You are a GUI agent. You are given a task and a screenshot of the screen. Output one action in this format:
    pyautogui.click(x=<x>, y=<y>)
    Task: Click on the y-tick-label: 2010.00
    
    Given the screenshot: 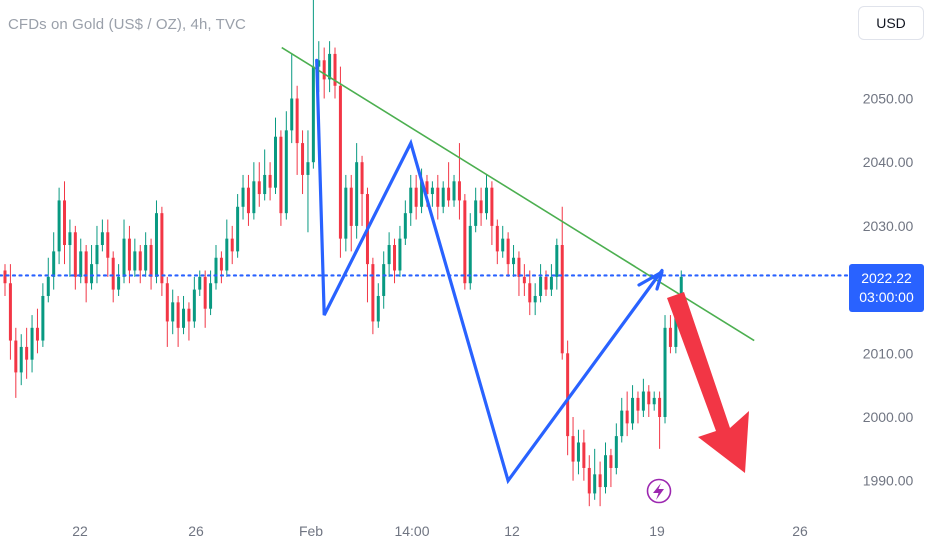 What is the action you would take?
    pyautogui.click(x=888, y=353)
    